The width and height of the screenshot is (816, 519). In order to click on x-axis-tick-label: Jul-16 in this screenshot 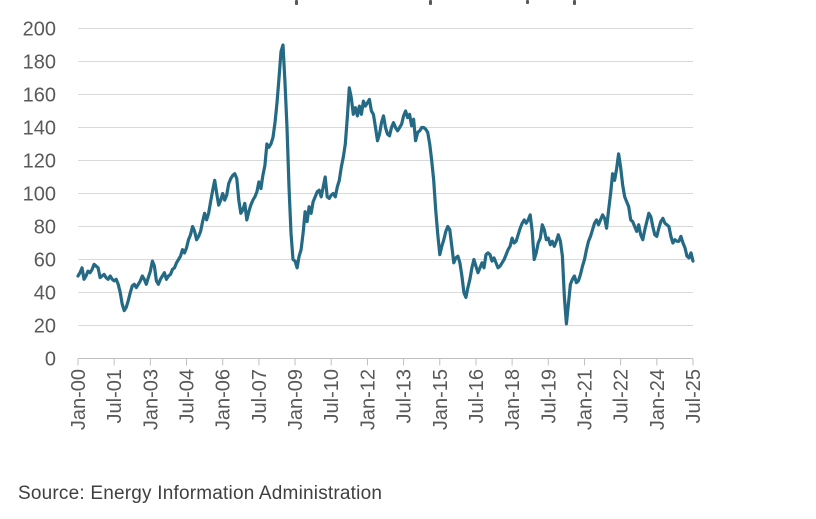, I will do `click(477, 396)`.